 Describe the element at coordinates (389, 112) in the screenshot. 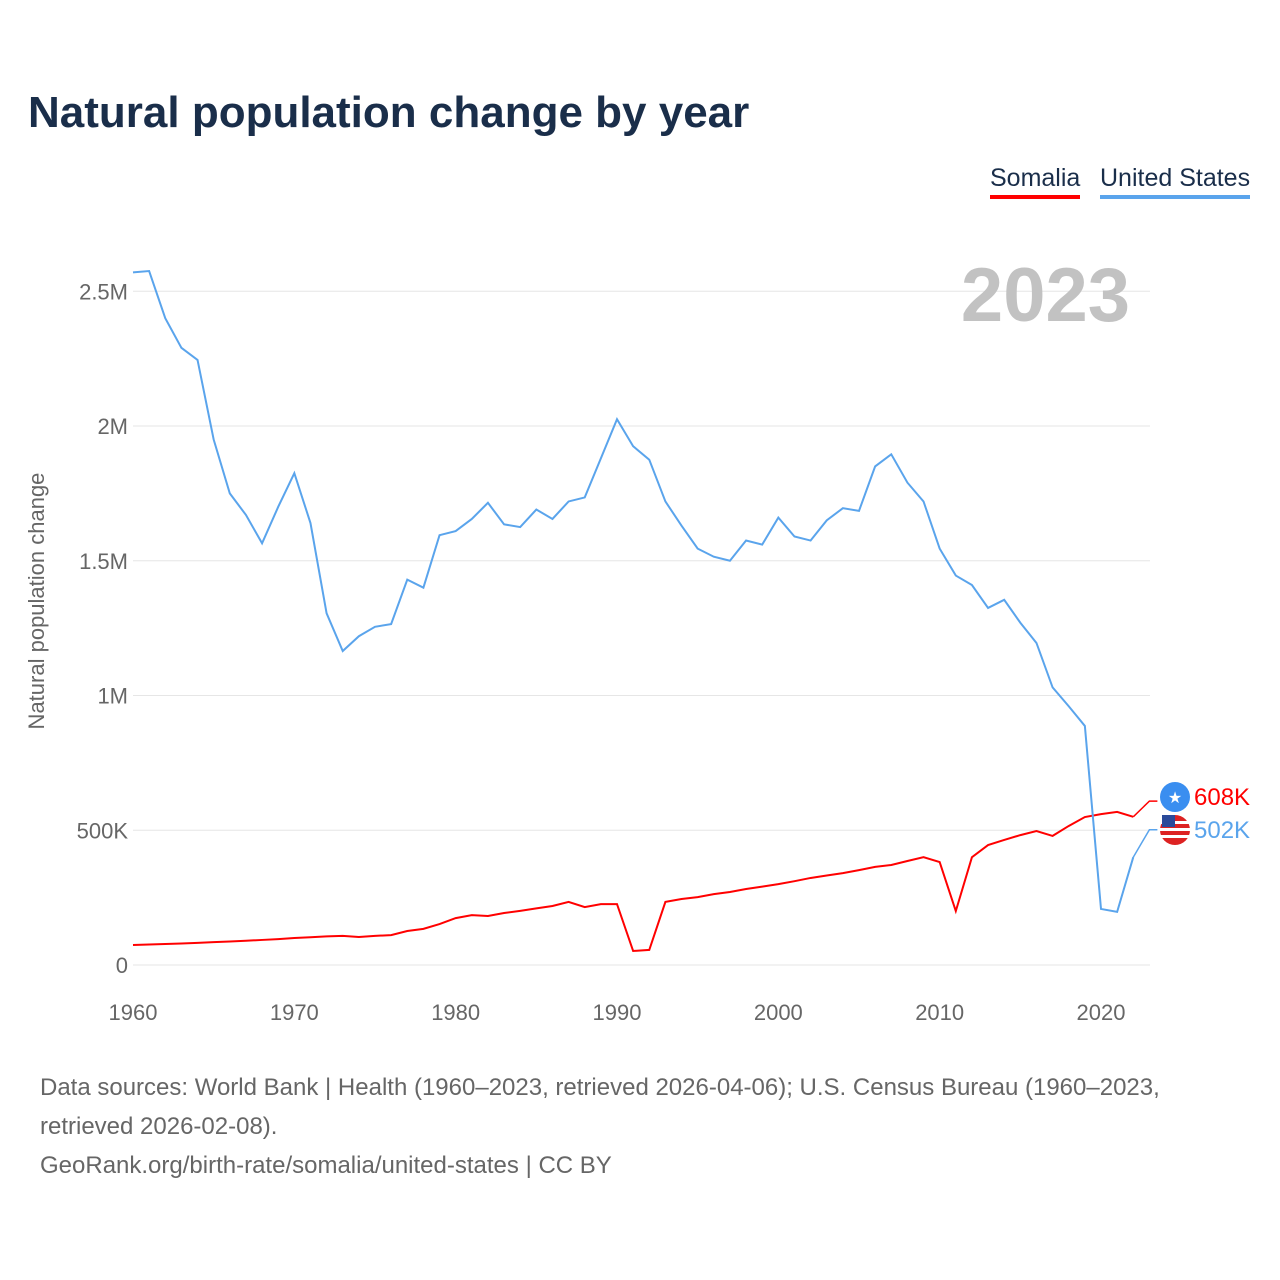

I see `chart-title: Natural population change by year` at that location.